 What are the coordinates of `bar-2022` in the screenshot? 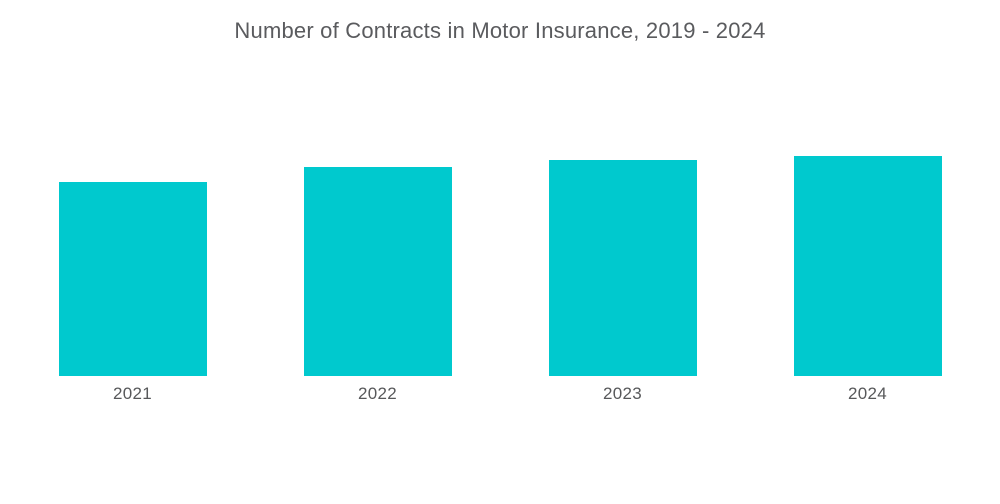 It's located at (377, 271).